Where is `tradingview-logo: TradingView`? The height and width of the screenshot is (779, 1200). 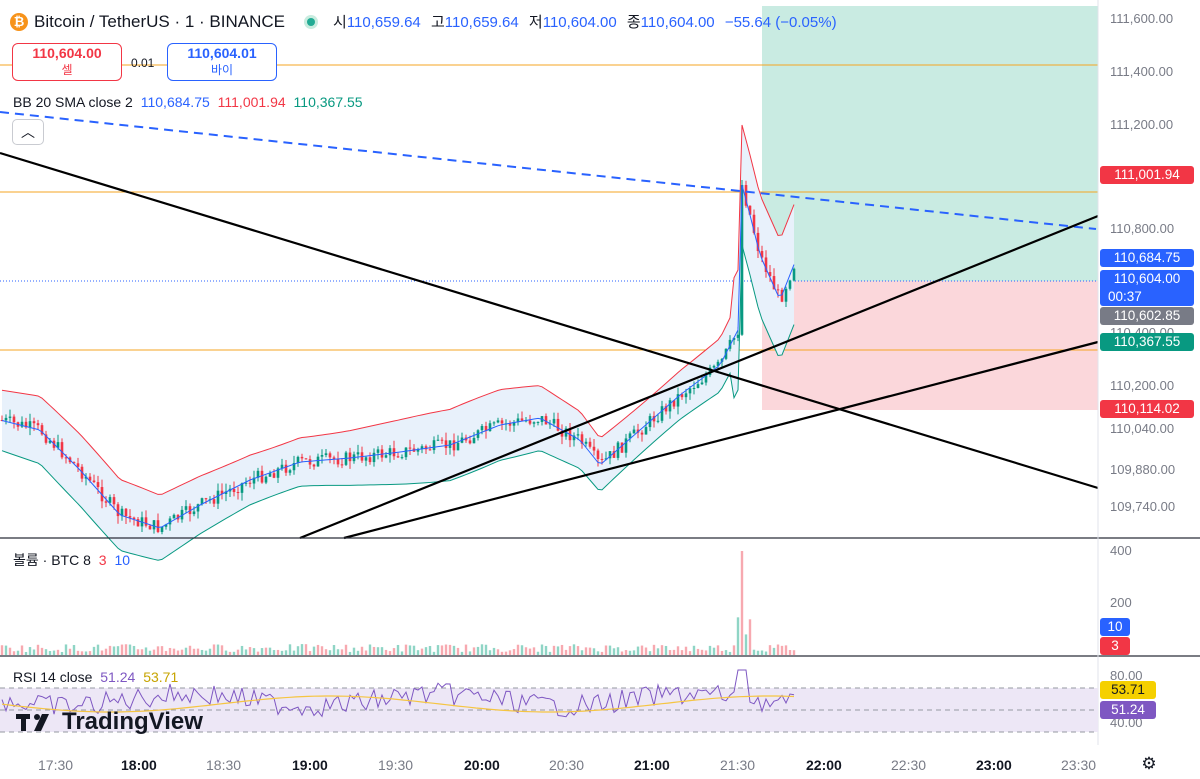 tradingview-logo: TradingView is located at coordinates (109, 722).